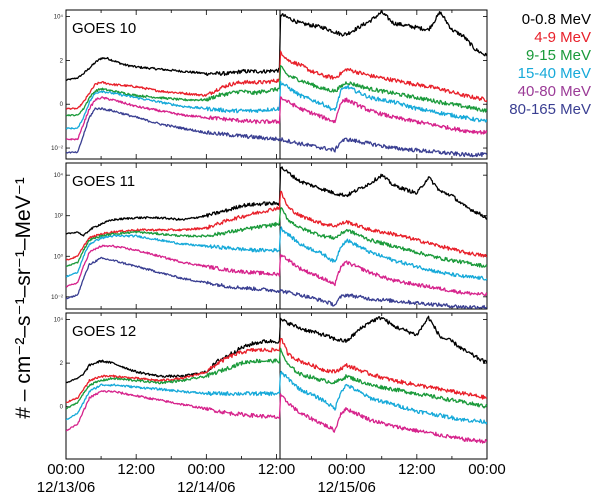 This screenshot has width=597, height=497. What do you see at coordinates (556, 19) in the screenshot?
I see `legend-entry: 0-0.8 MeV` at bounding box center [556, 19].